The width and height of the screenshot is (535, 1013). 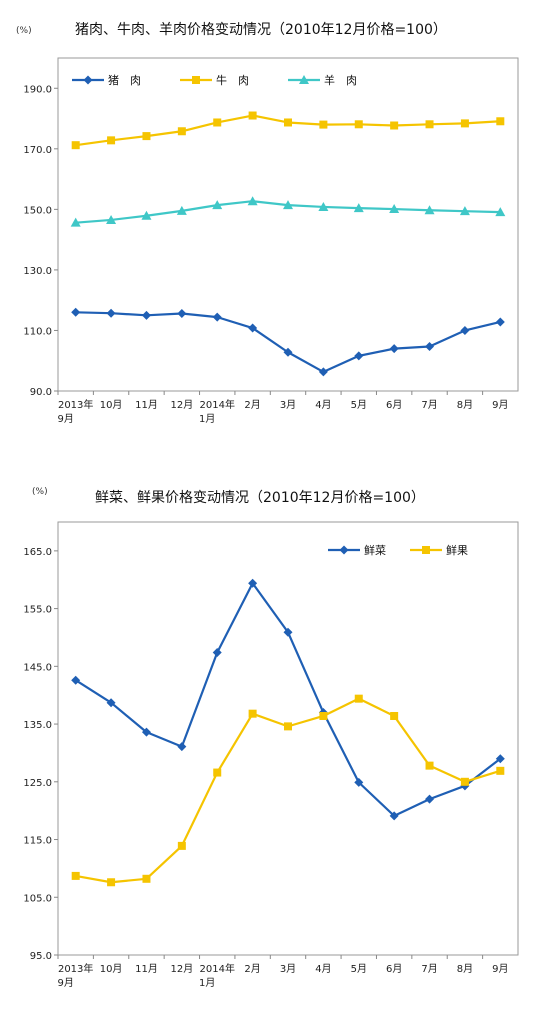 I want to click on produce-x-tick-label: 10月, so click(x=111, y=969).